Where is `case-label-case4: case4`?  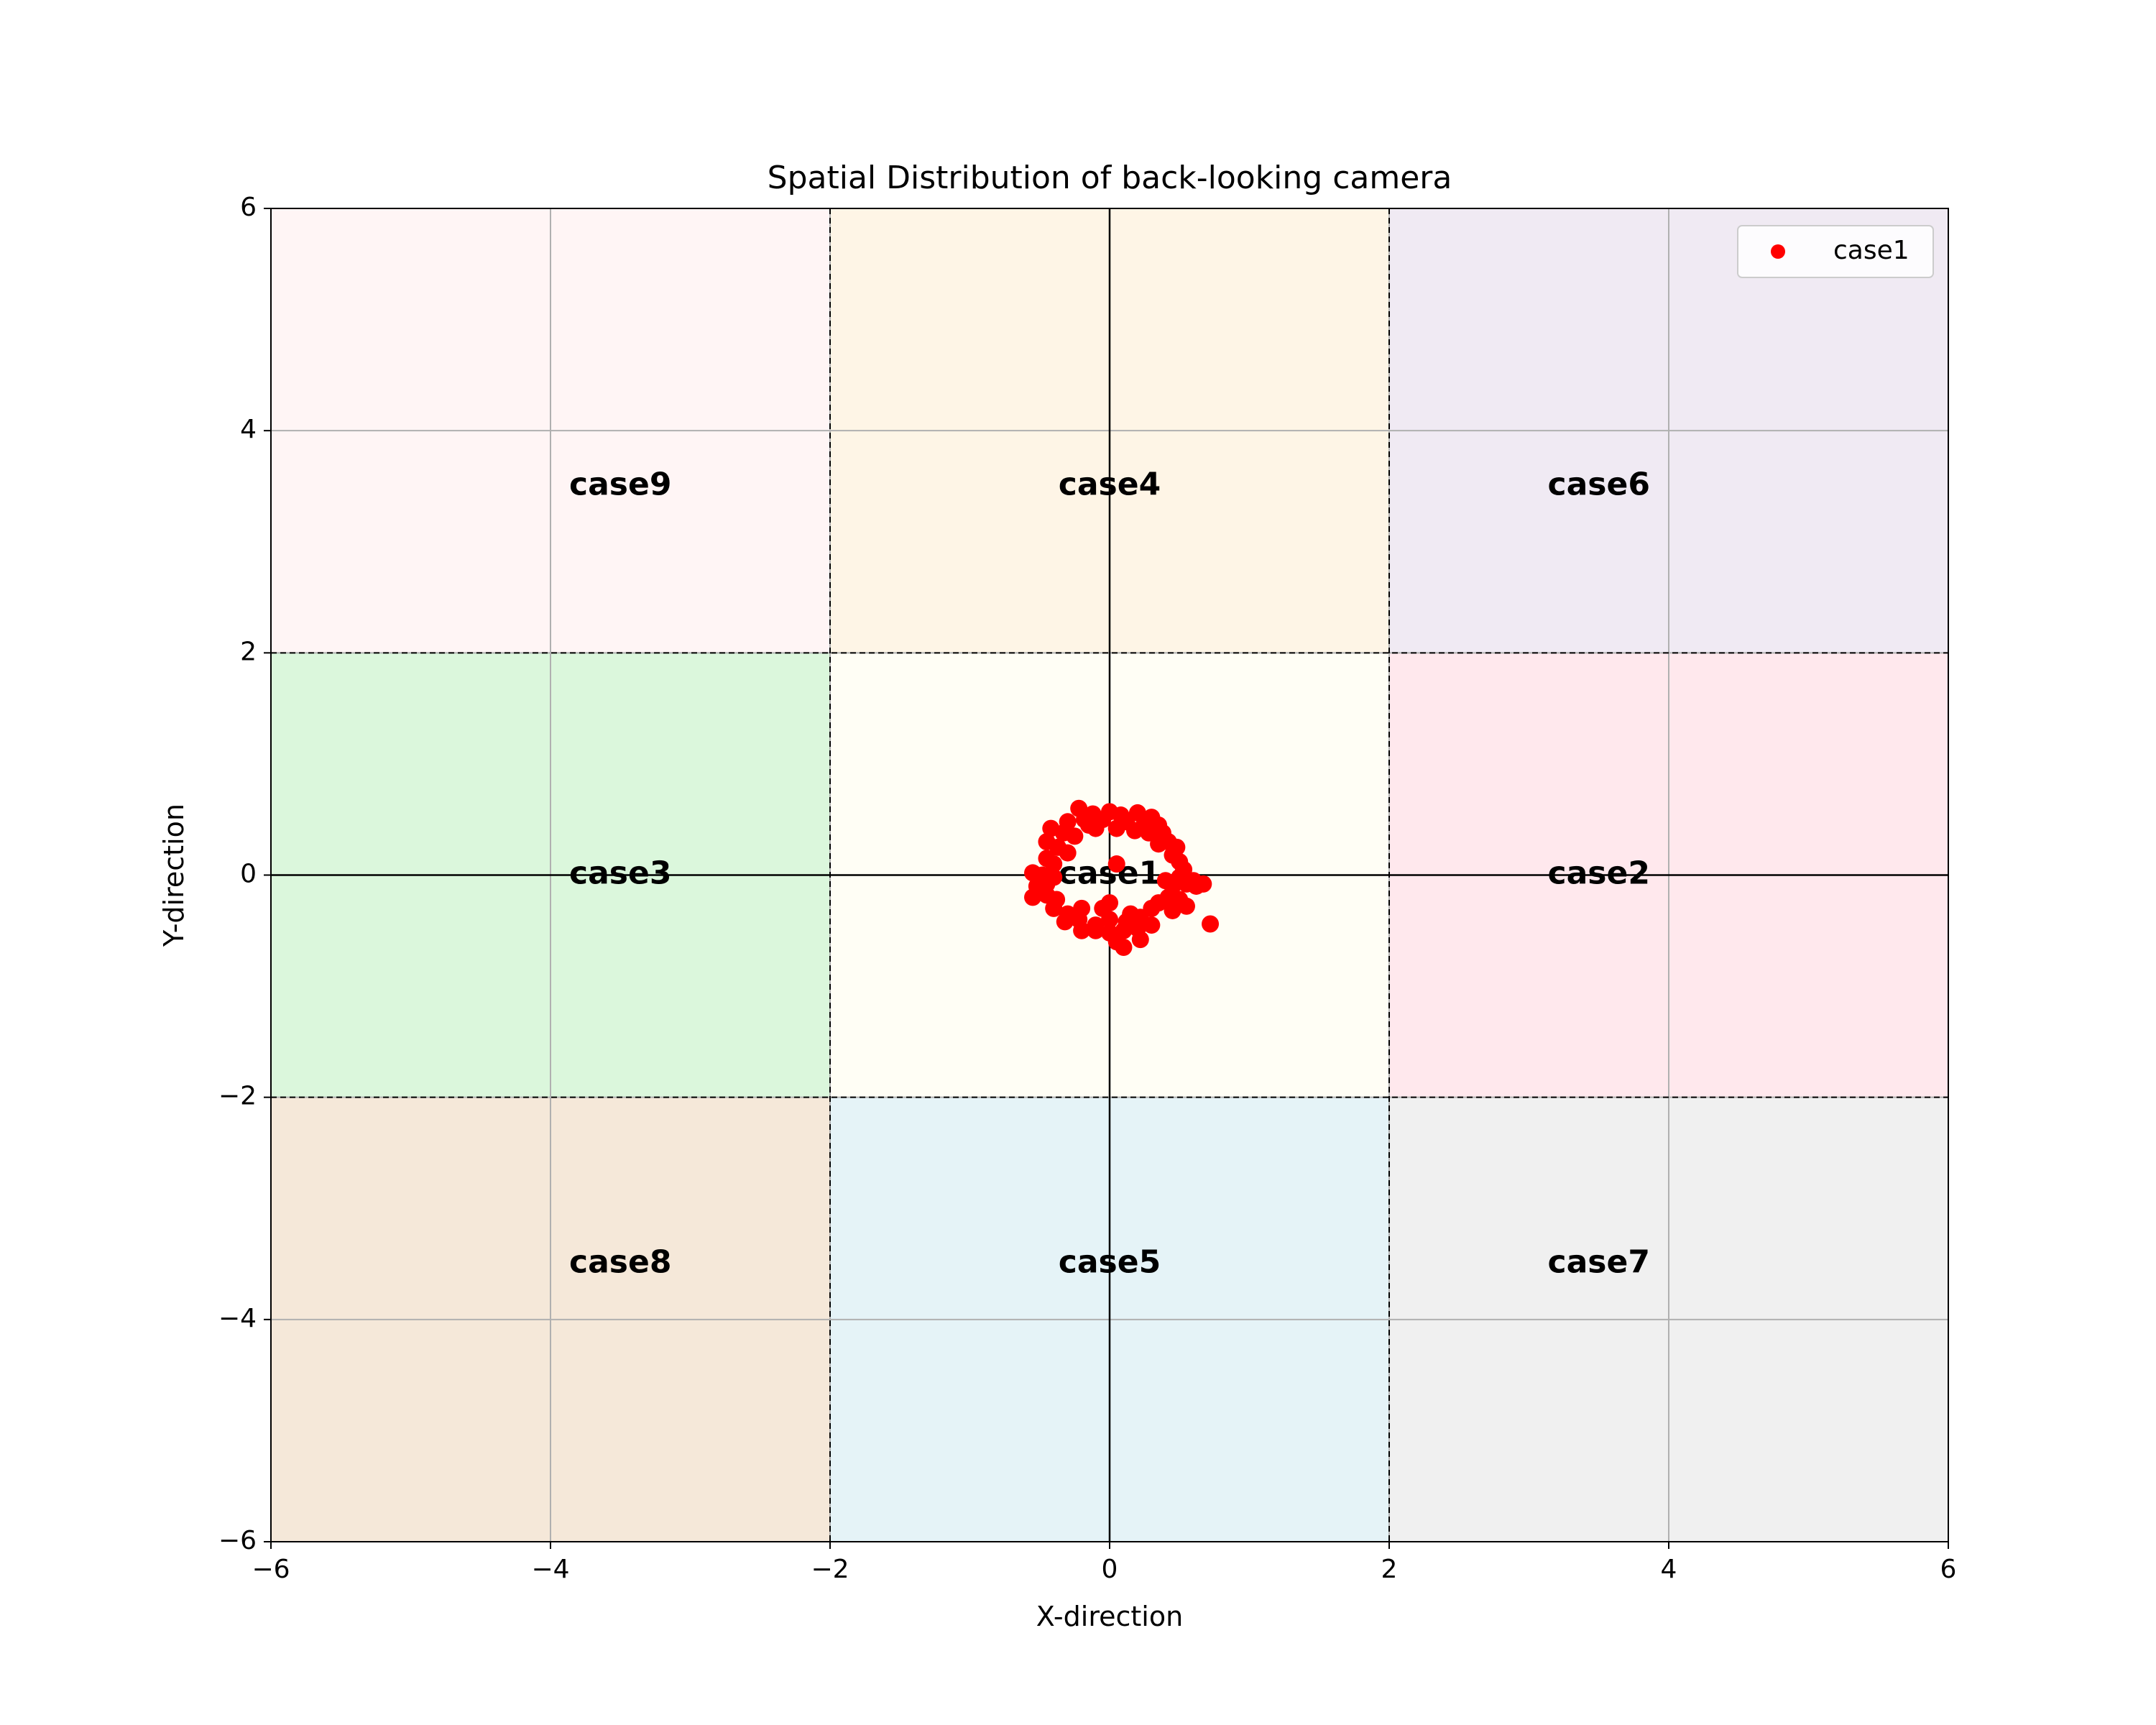
case-label-case4: case4 is located at coordinates (1110, 484).